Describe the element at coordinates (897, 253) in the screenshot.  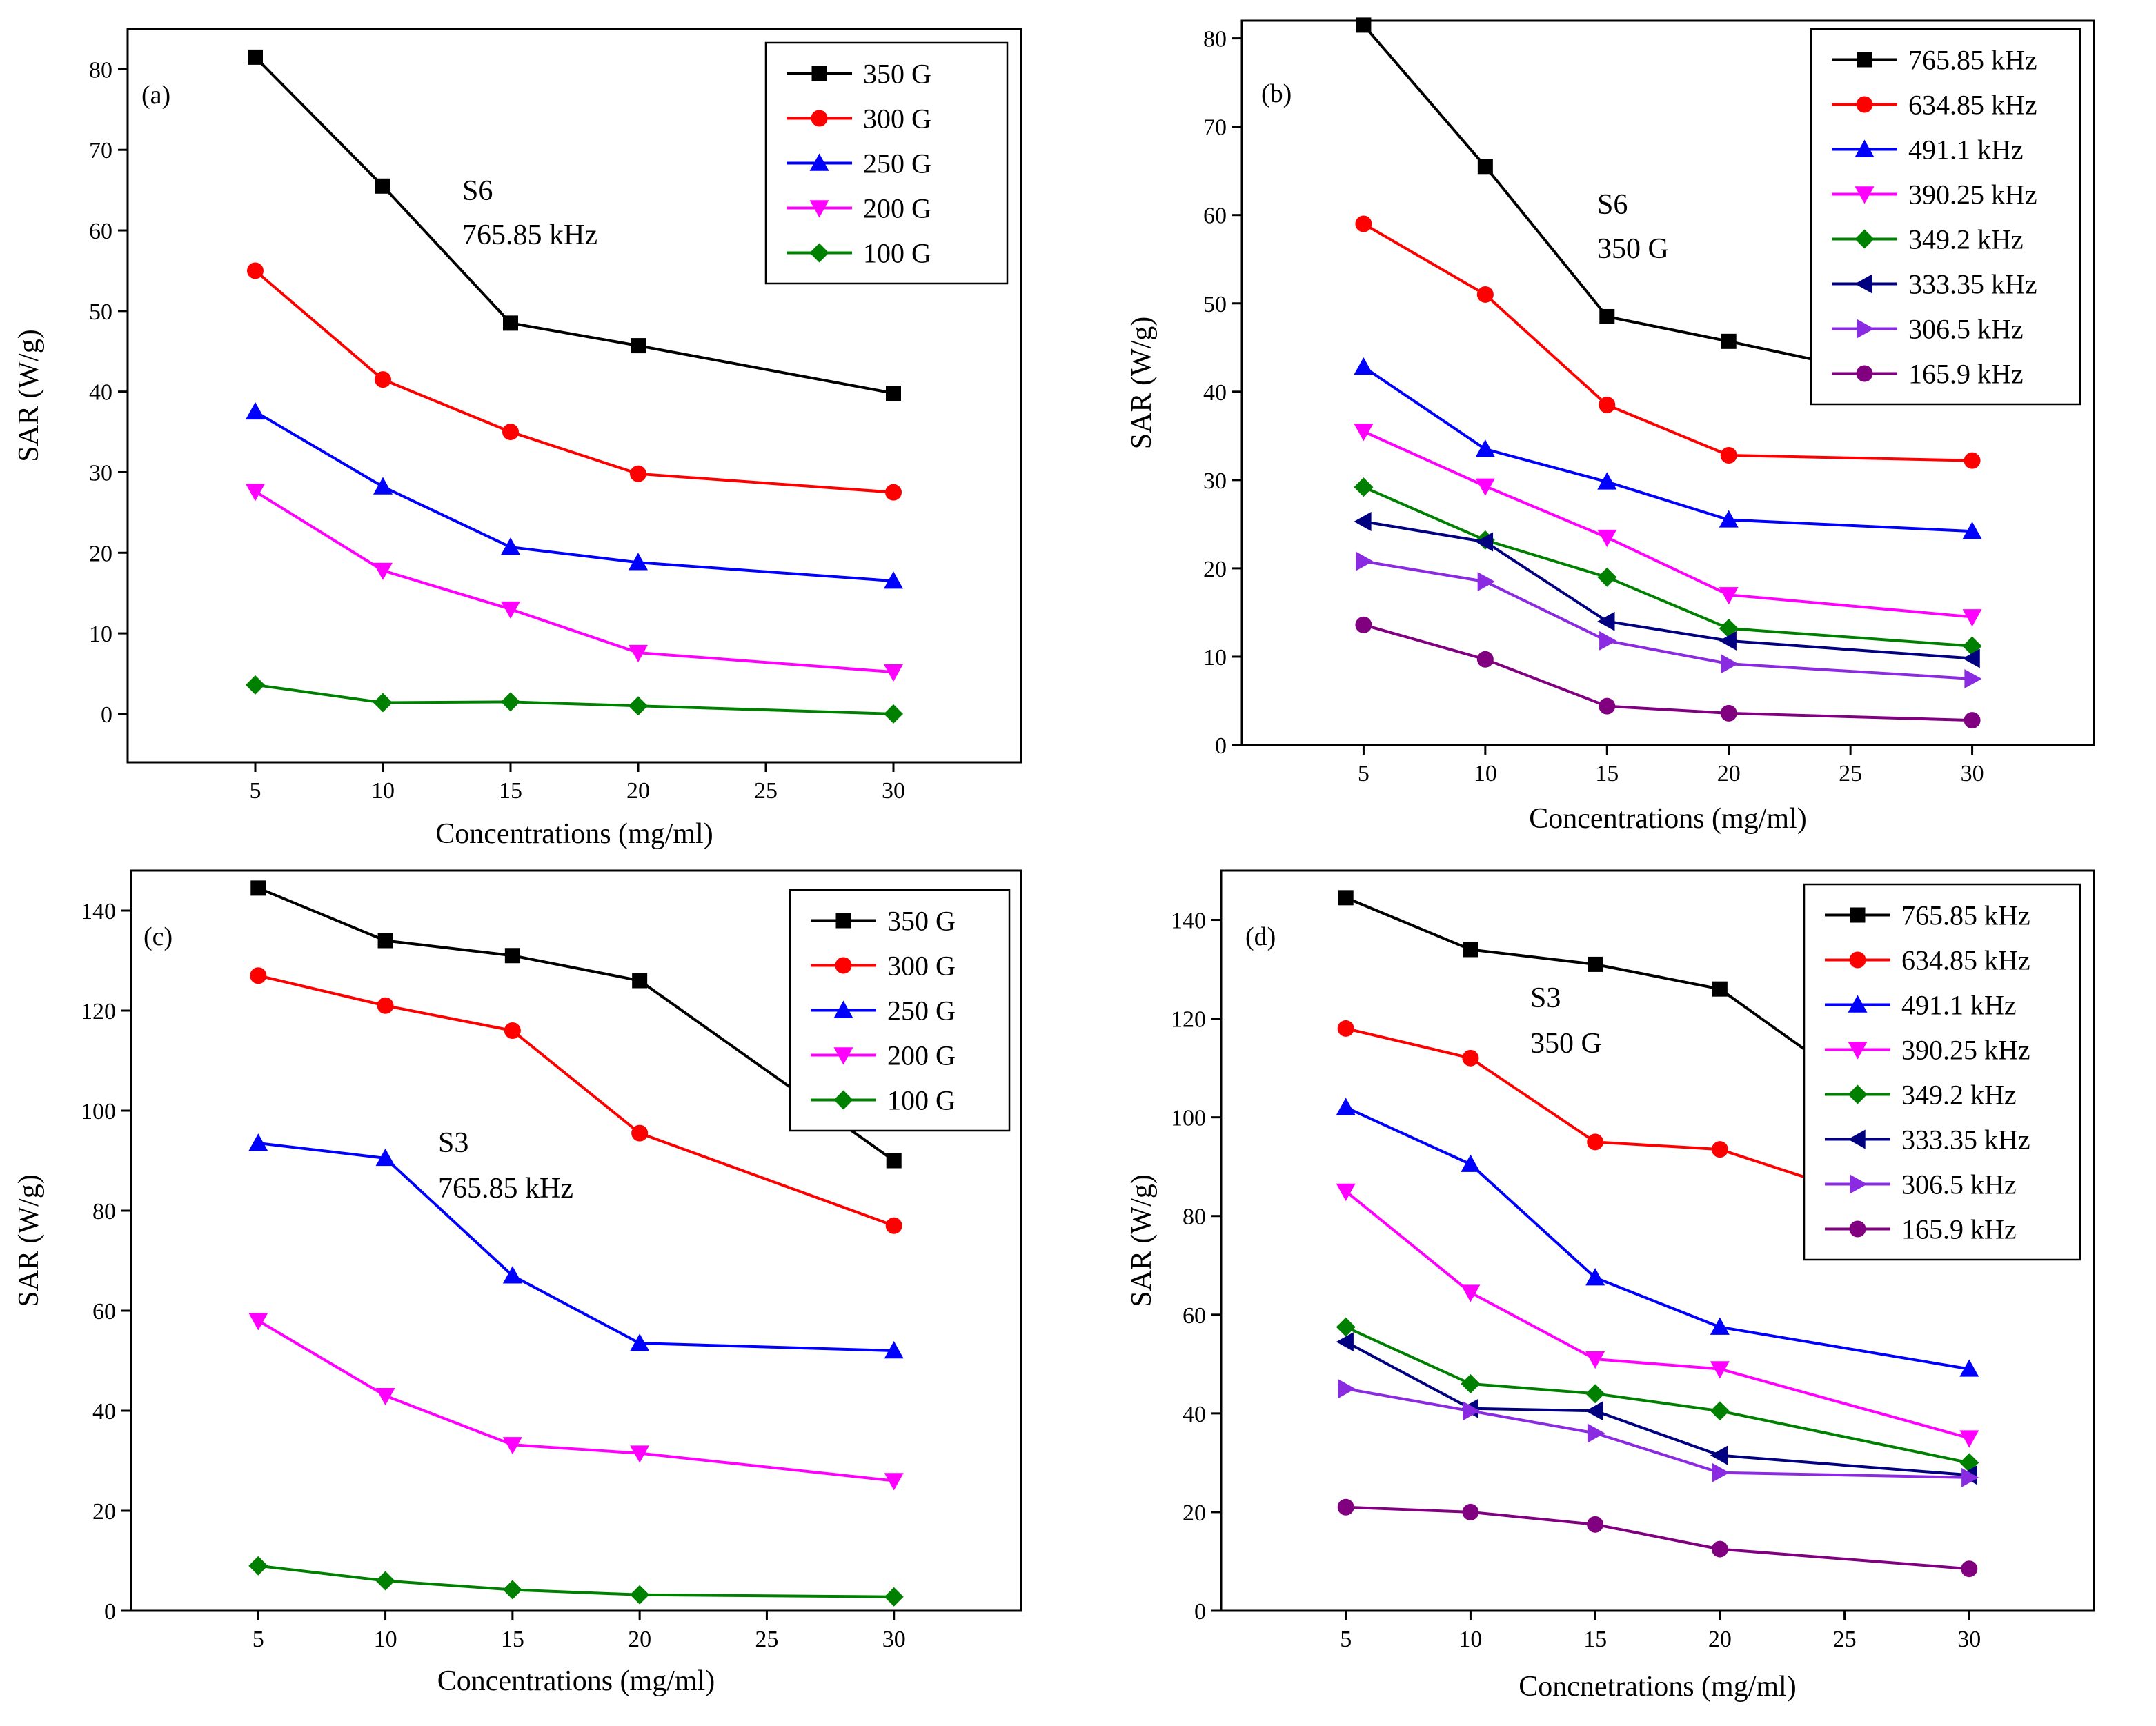
I see `legend-label: 100 G` at that location.